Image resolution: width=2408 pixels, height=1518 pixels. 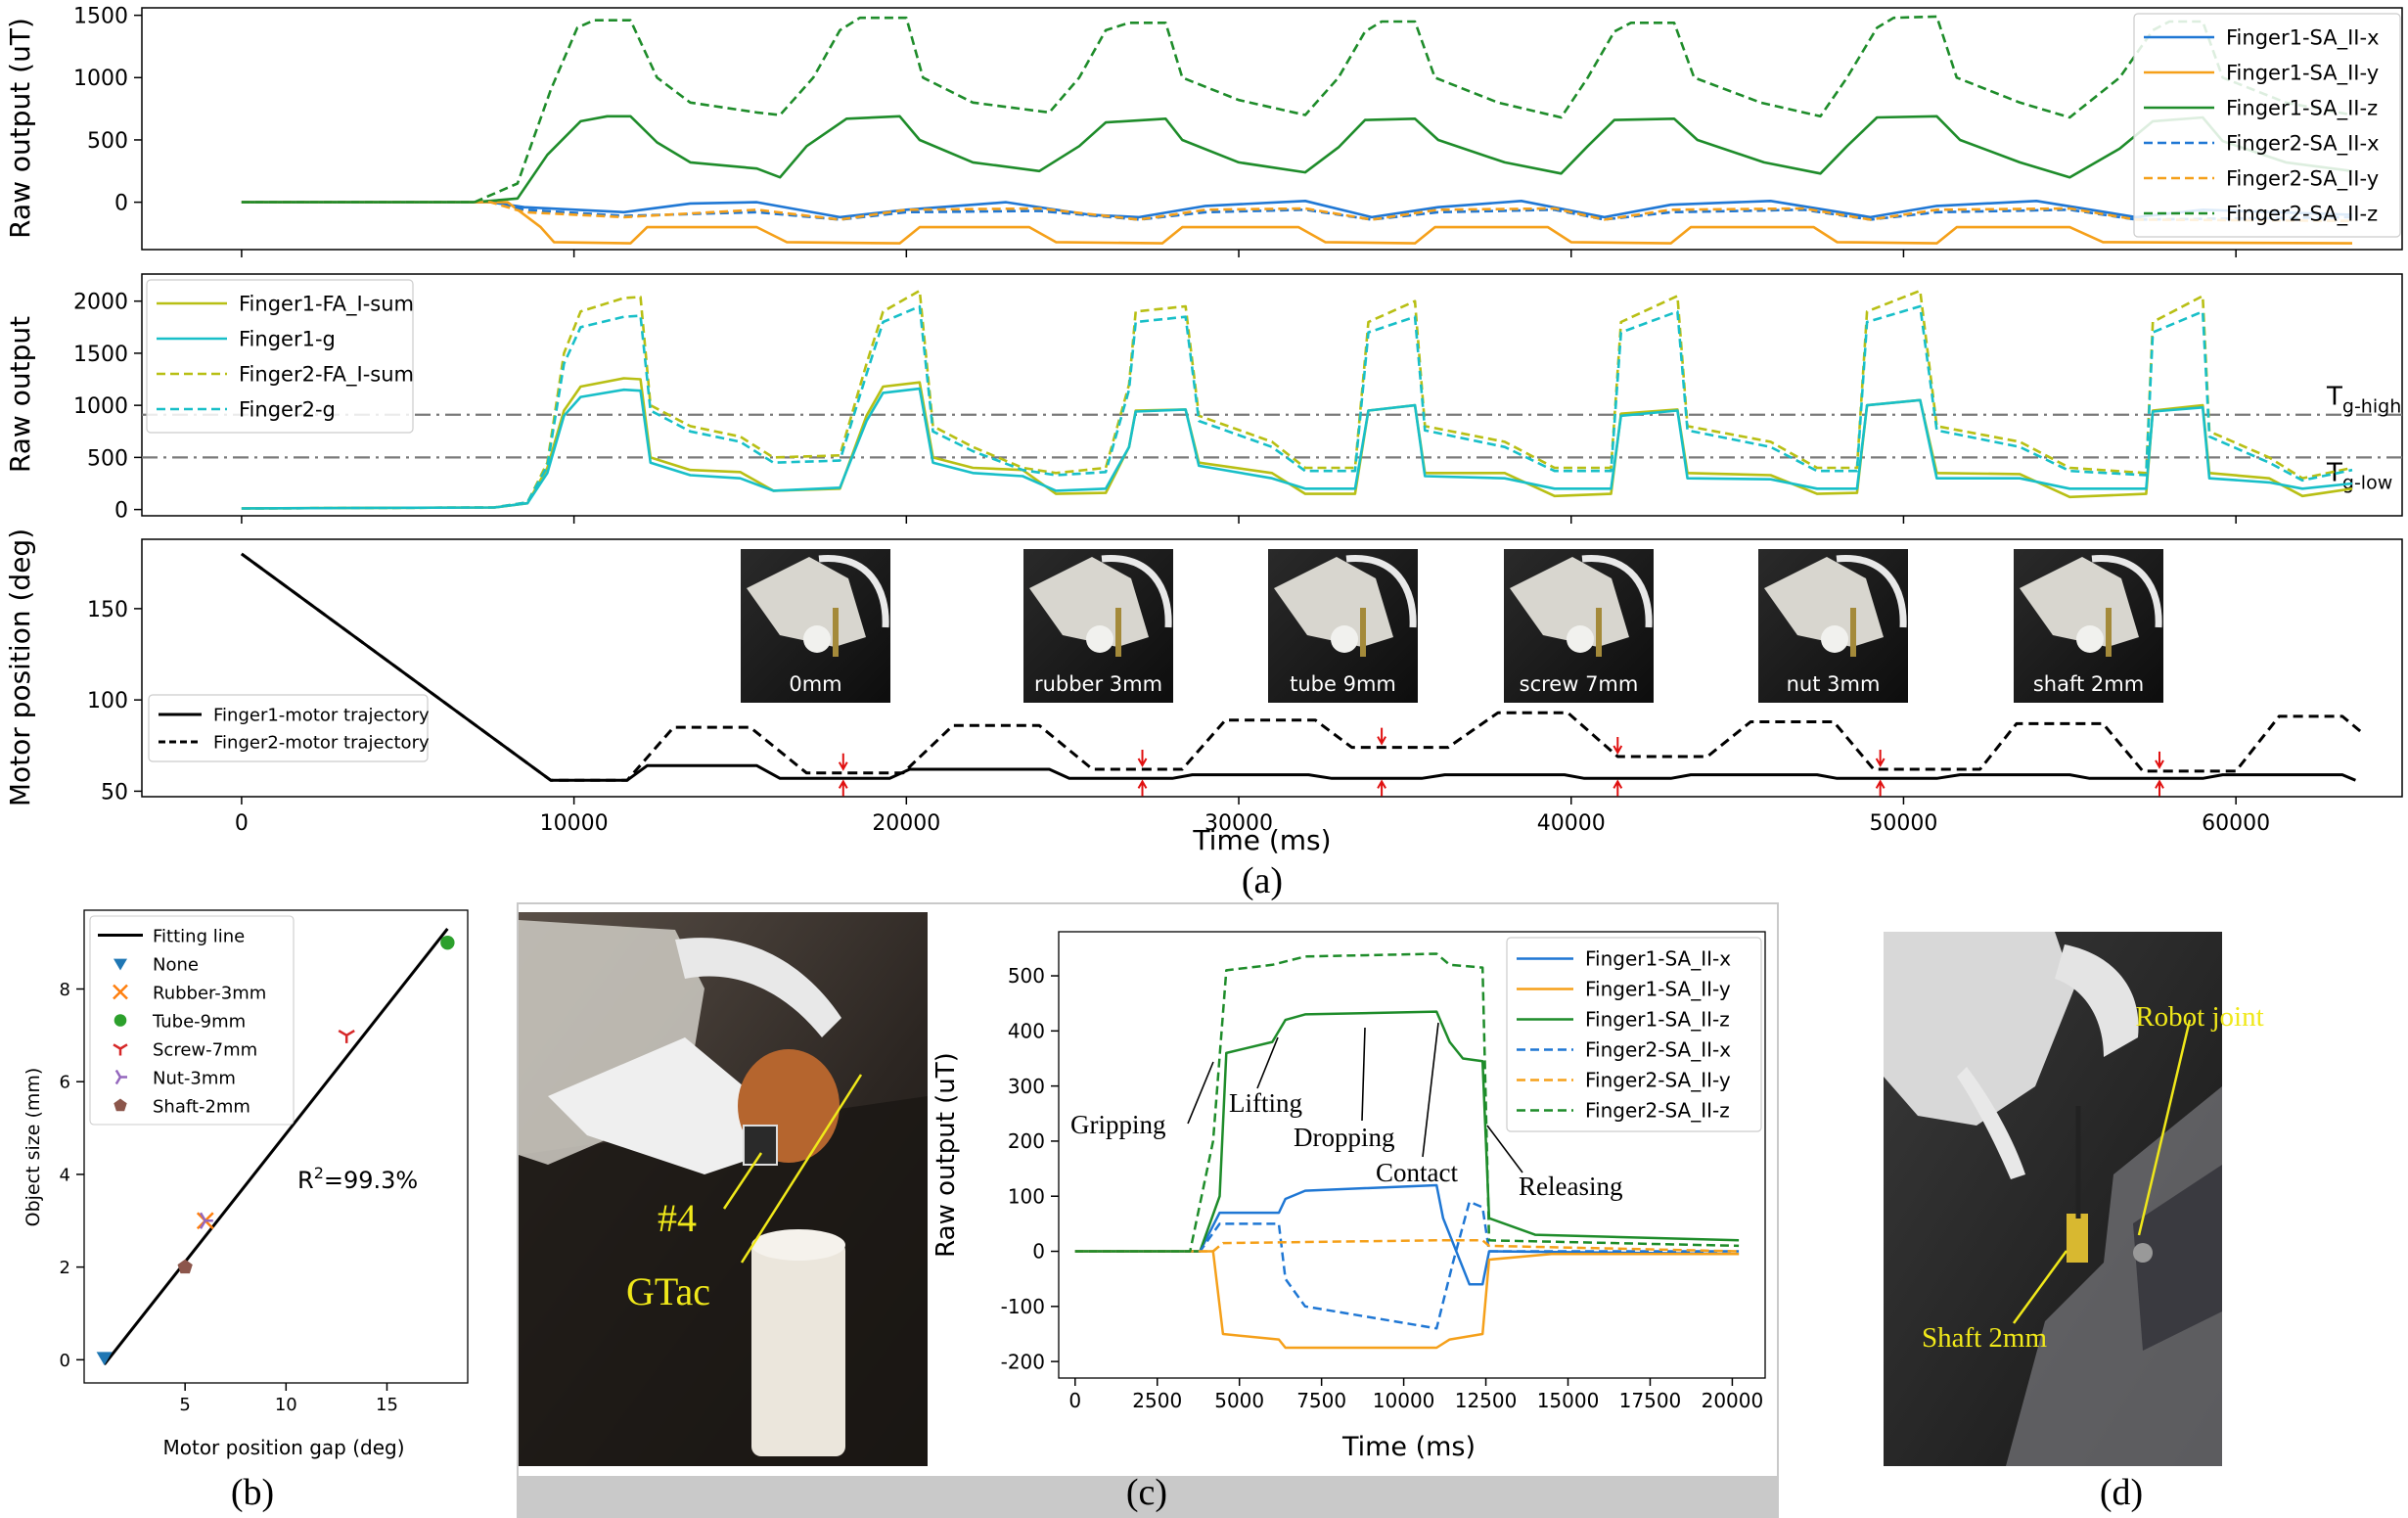 What do you see at coordinates (65, 1361) in the screenshot?
I see `y-tick-label-b: 0` at bounding box center [65, 1361].